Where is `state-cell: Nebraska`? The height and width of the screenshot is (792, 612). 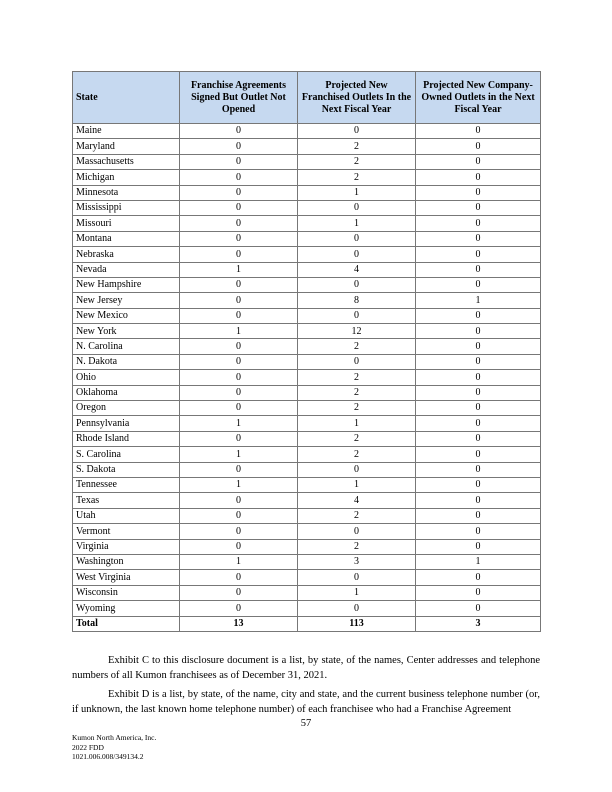
state-cell: Nebraska is located at coordinates (126, 254).